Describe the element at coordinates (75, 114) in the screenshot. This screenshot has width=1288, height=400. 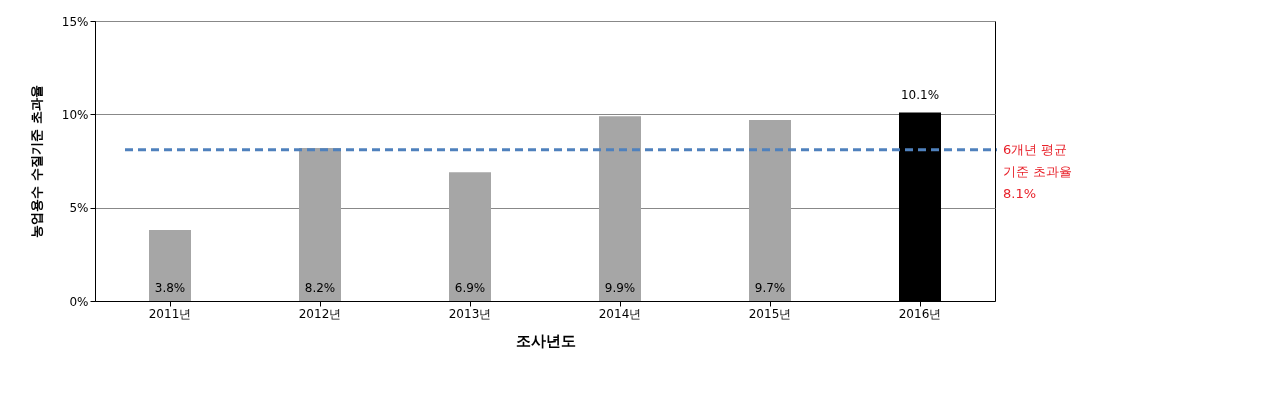
I see `y-tick-label: 10%` at that location.